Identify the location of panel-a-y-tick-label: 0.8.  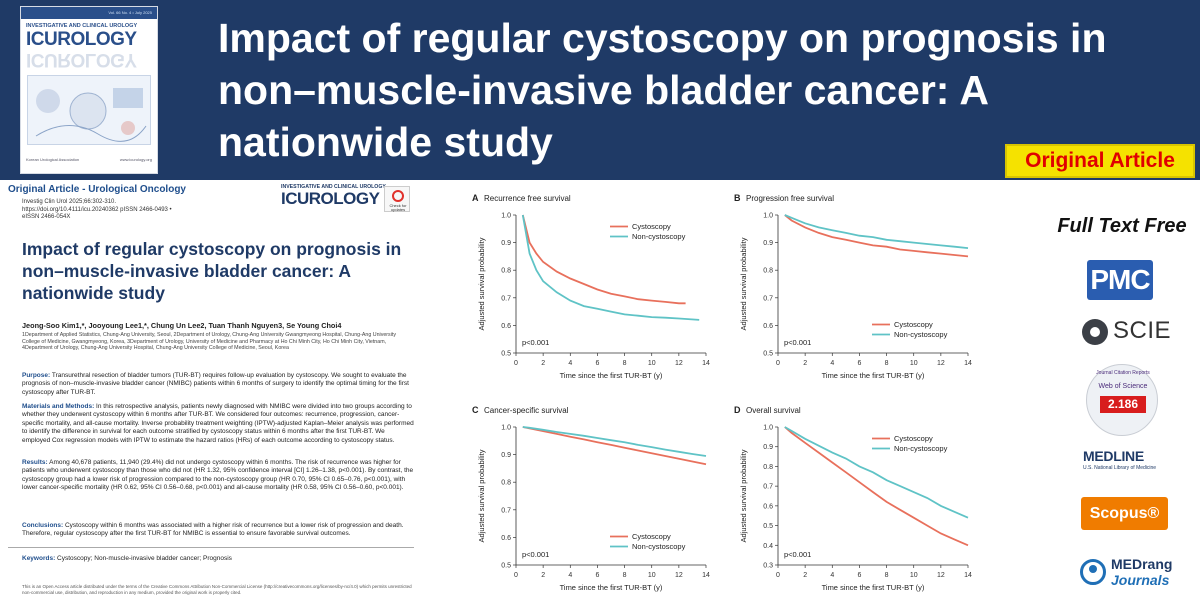
(506, 271).